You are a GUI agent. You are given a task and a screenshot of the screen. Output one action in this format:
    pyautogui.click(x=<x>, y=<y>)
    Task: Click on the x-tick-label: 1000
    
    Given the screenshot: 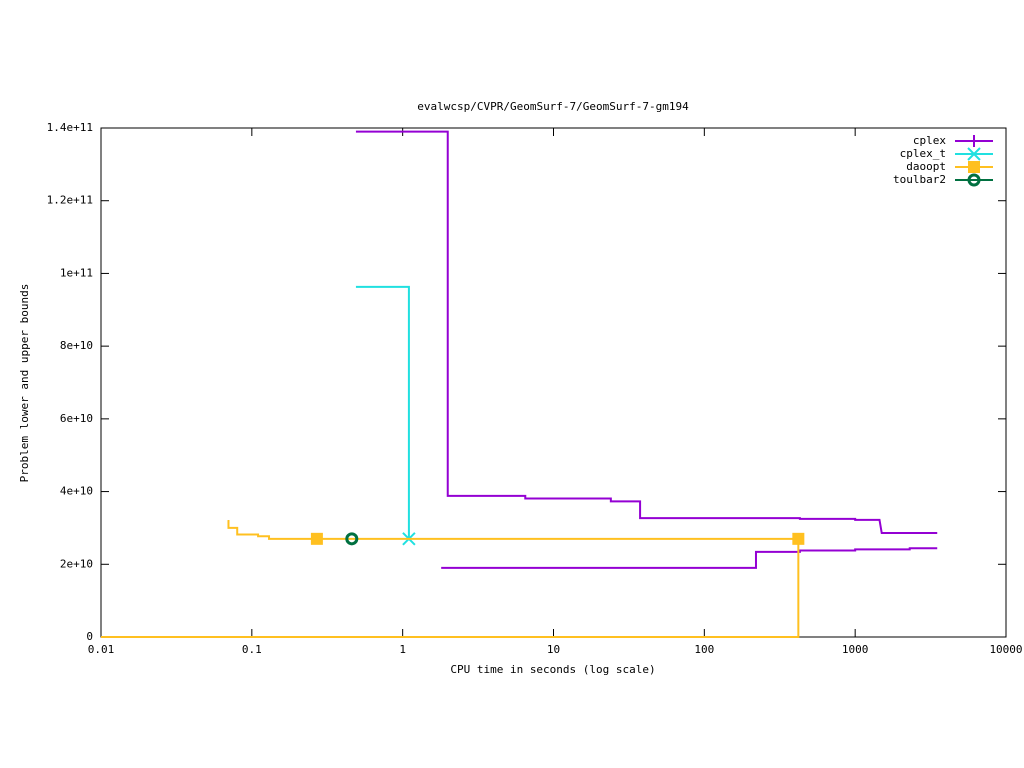 What is the action you would take?
    pyautogui.click(x=855, y=649)
    